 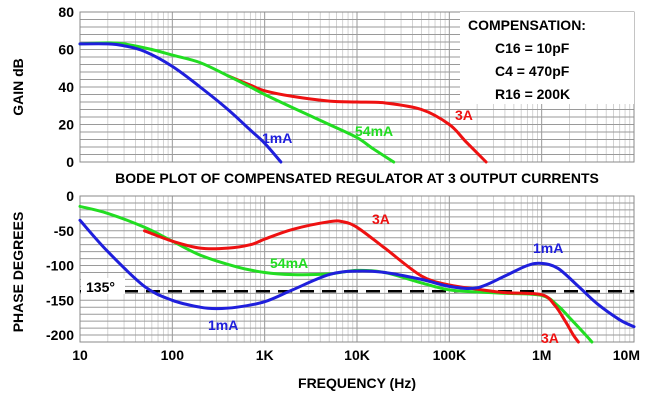 I want to click on phase-label-3A-upper: 3A, so click(x=381, y=219).